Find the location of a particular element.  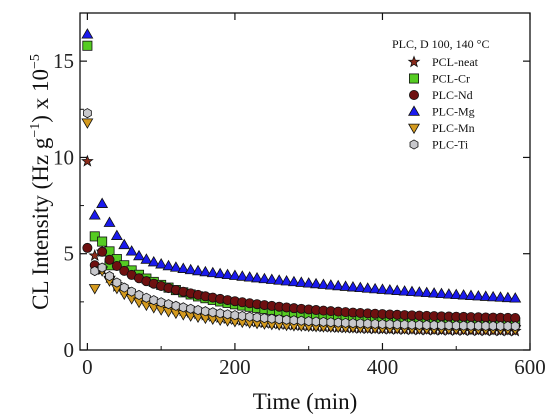

x-tick-label: 400 is located at coordinates (383, 367).